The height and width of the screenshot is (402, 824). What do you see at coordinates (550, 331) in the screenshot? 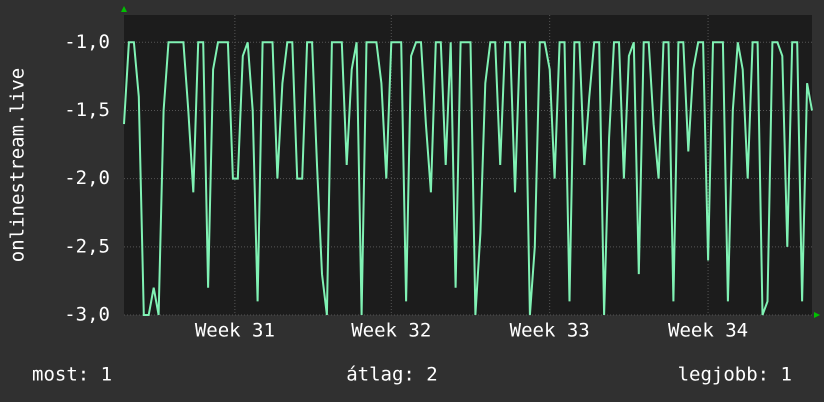
I see `x-tick-label: Week 33` at bounding box center [550, 331].